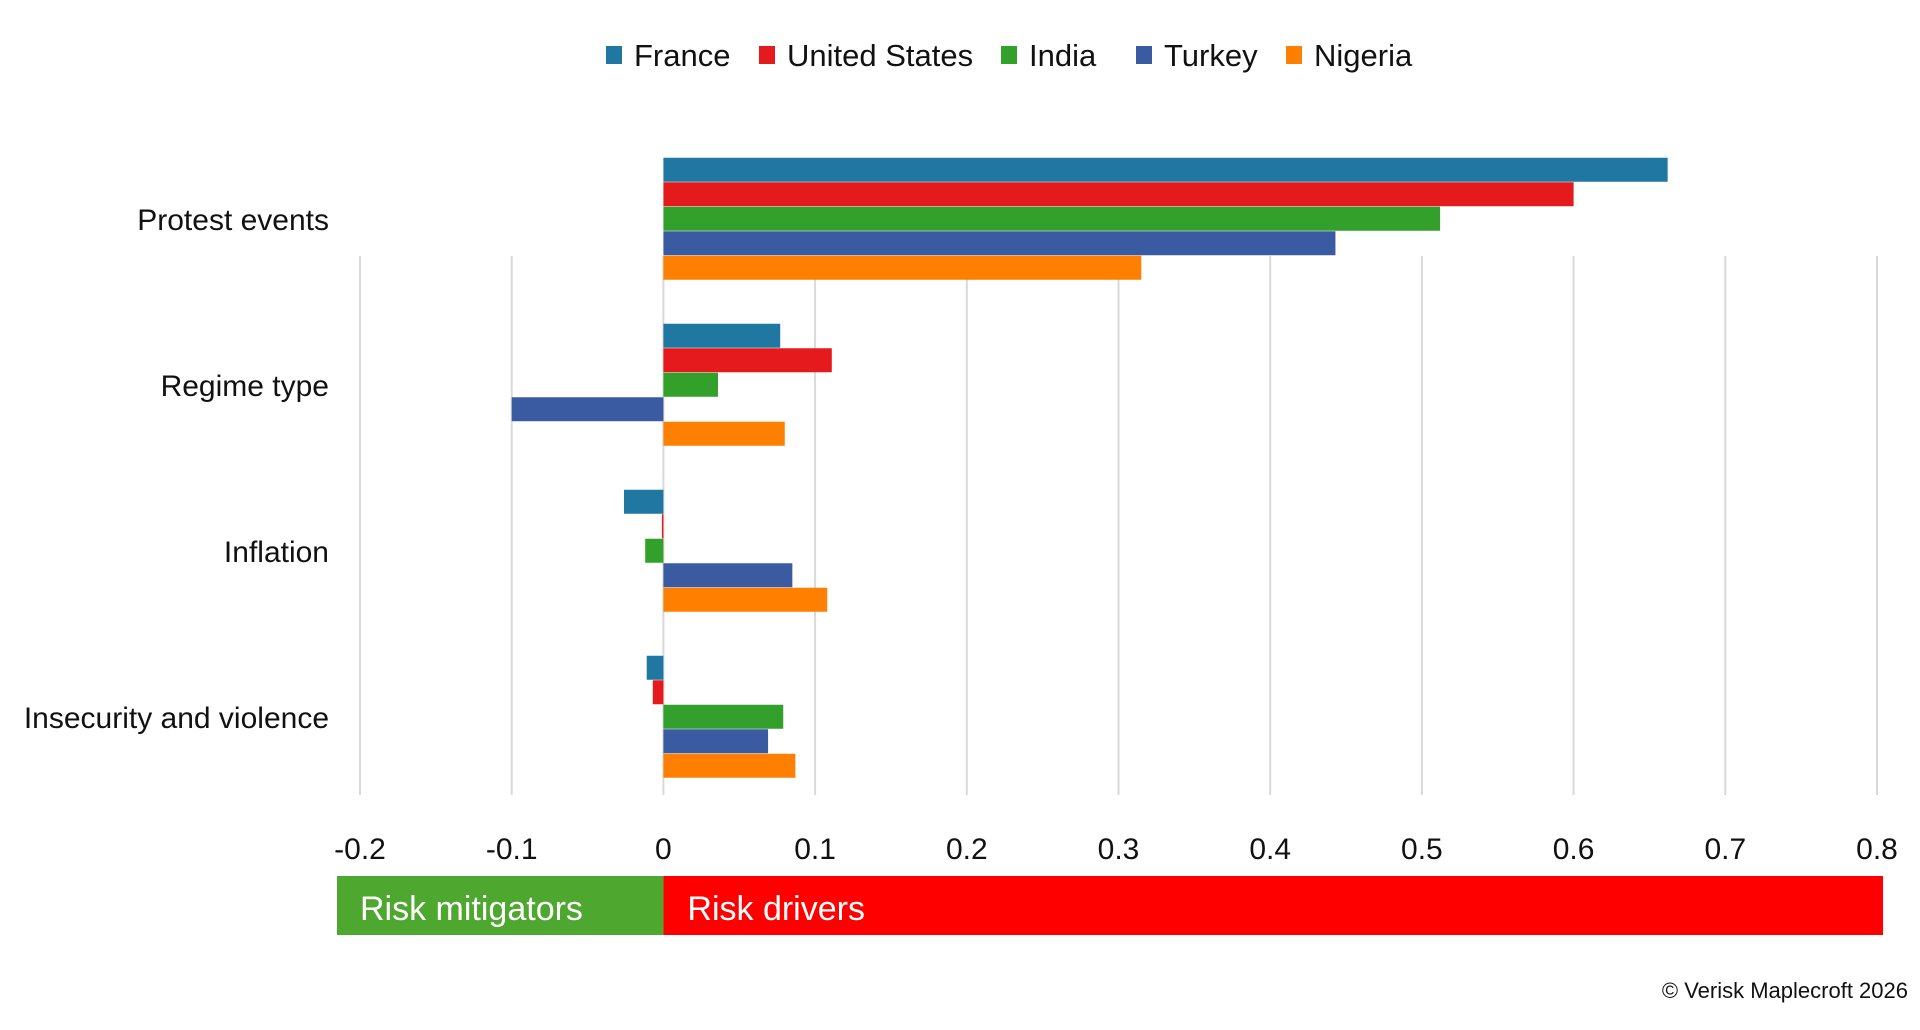 The width and height of the screenshot is (1920, 1030). I want to click on x-tick-label: 0.3, so click(1119, 849).